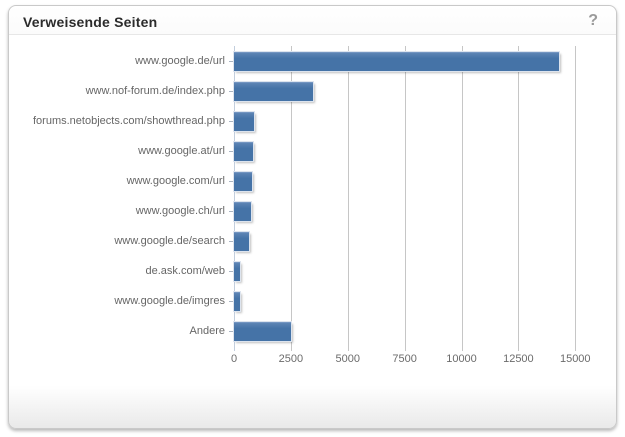 Image resolution: width=625 pixels, height=437 pixels. I want to click on value-axis: 0 2500 5000 7500 10000 12500 15000, so click(414, 357).